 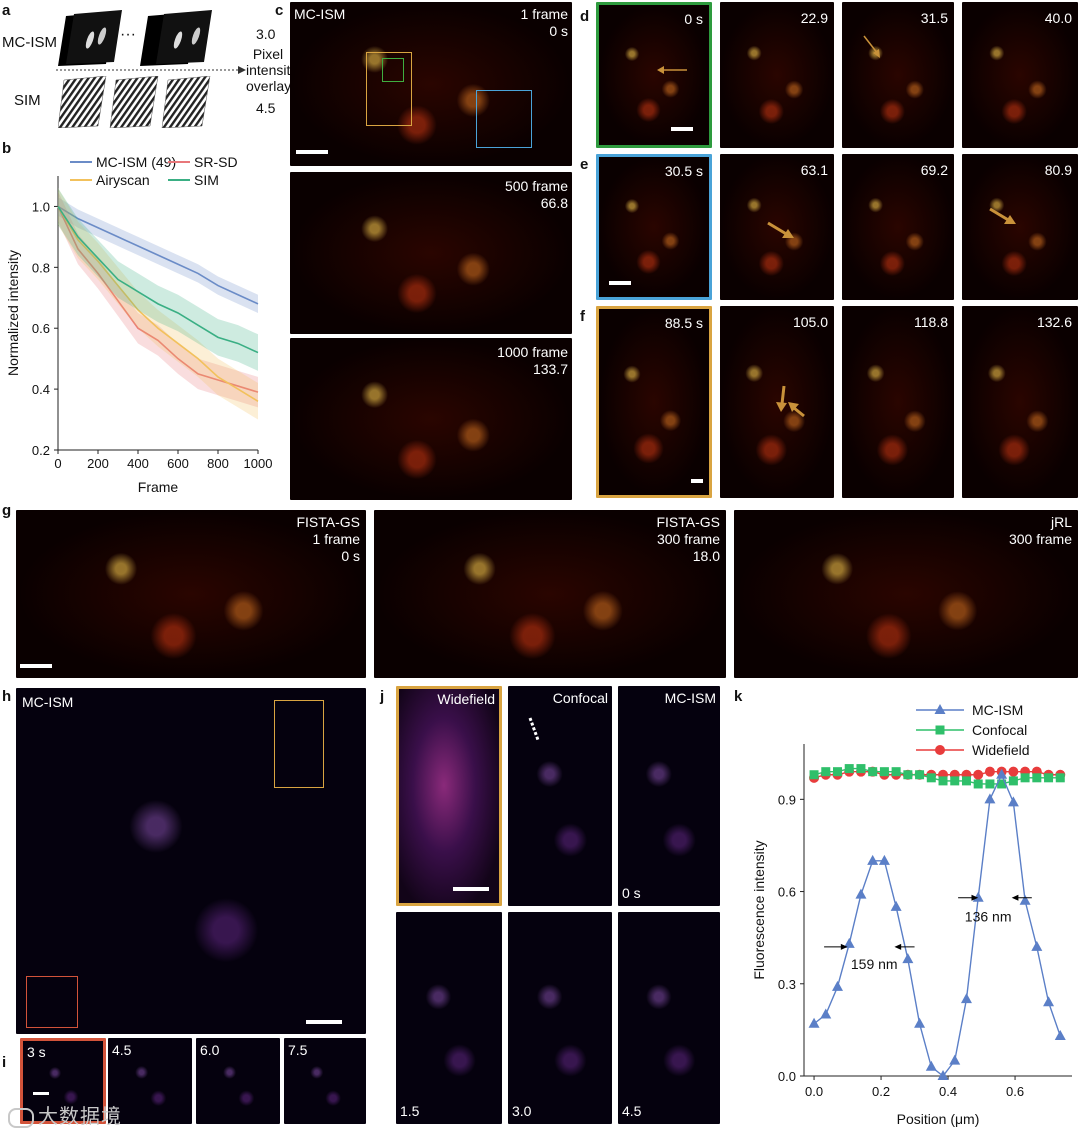 I want to click on legend-label: SIM, so click(x=206, y=180).